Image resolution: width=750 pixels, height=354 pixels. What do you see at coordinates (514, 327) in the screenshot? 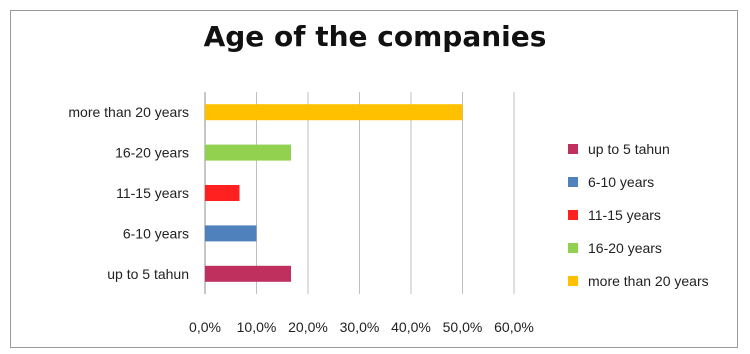
I see `x-tick-label: 60,0%` at bounding box center [514, 327].